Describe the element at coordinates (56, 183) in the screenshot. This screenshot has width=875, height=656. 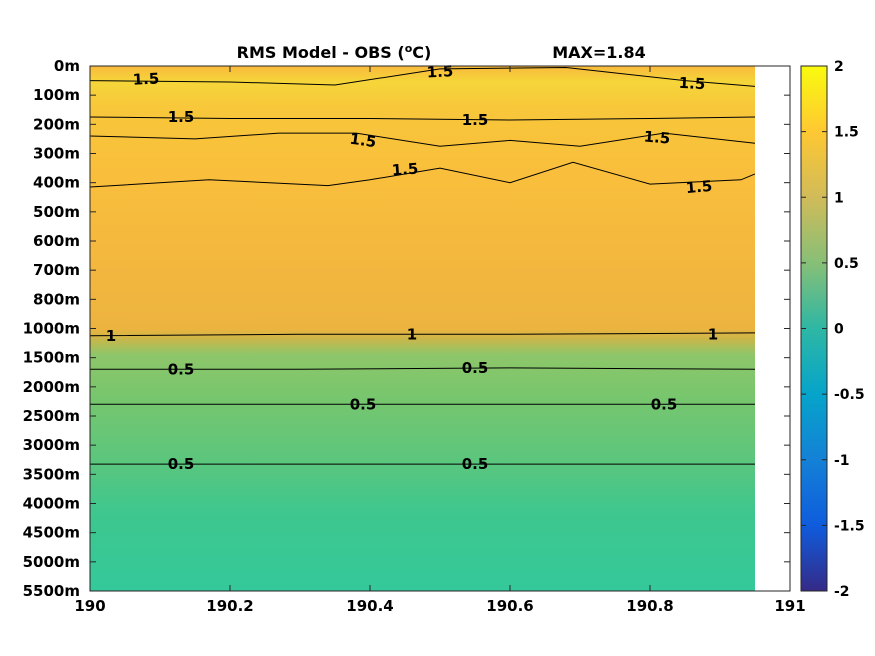
I see `y-tick-label: 400m` at that location.